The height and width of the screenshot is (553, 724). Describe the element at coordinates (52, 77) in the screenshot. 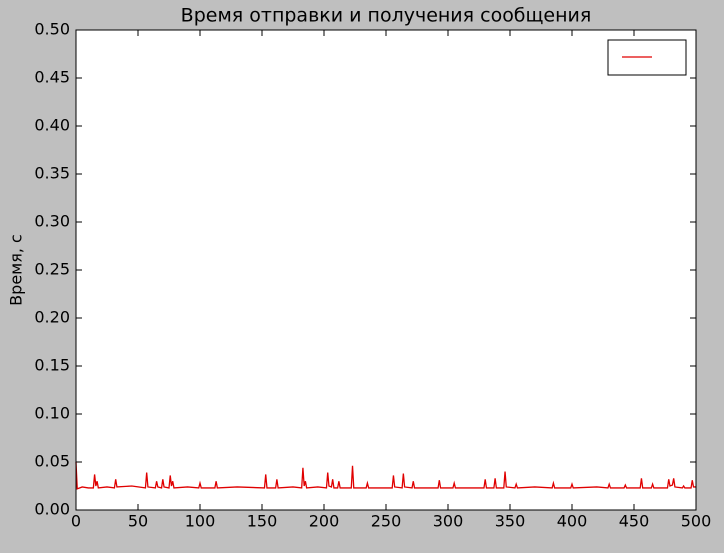

I see `y-tick-label: 0.45` at that location.